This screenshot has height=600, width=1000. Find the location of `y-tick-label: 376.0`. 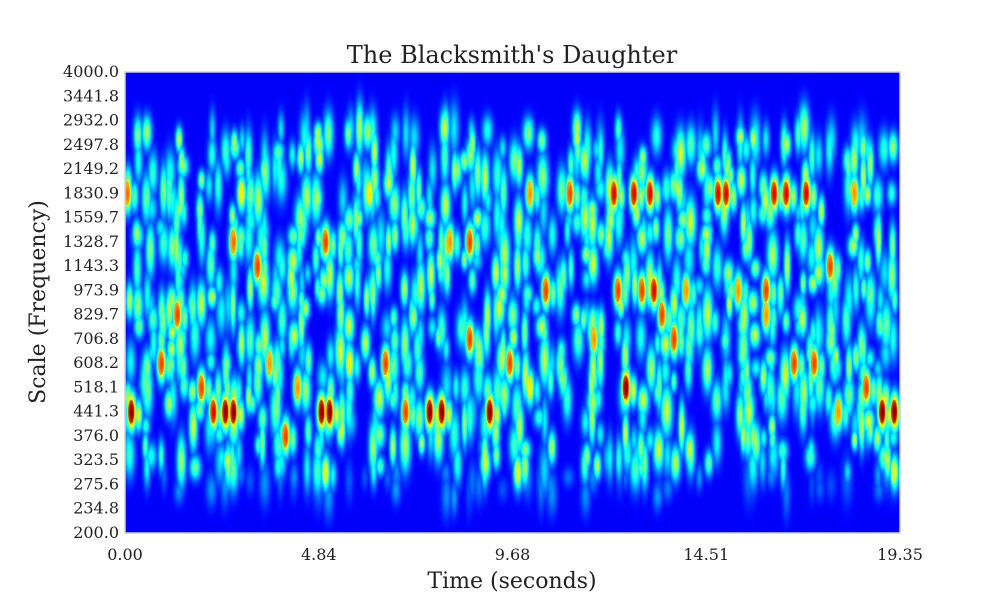

y-tick-label: 376.0 is located at coordinates (96, 435).